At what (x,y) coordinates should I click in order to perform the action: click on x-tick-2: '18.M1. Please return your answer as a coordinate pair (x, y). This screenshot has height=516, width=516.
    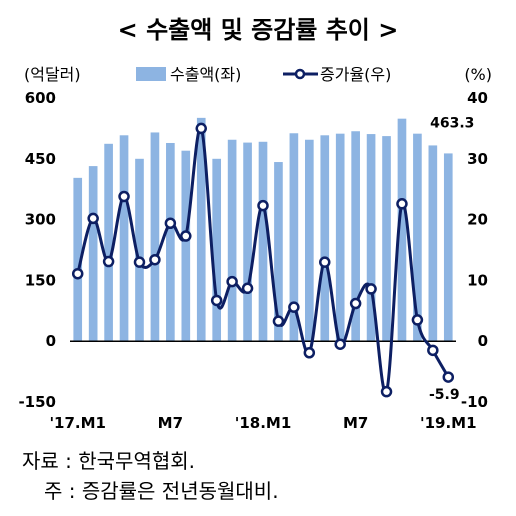
    Looking at the image, I should click on (263, 423).